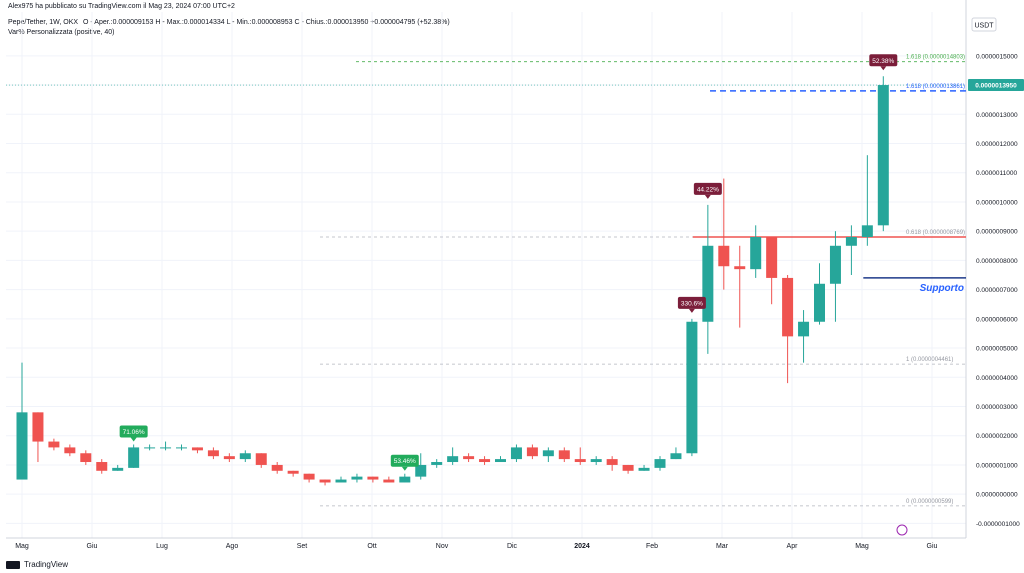  I want to click on pct-change-label: 53.46%, so click(405, 461).